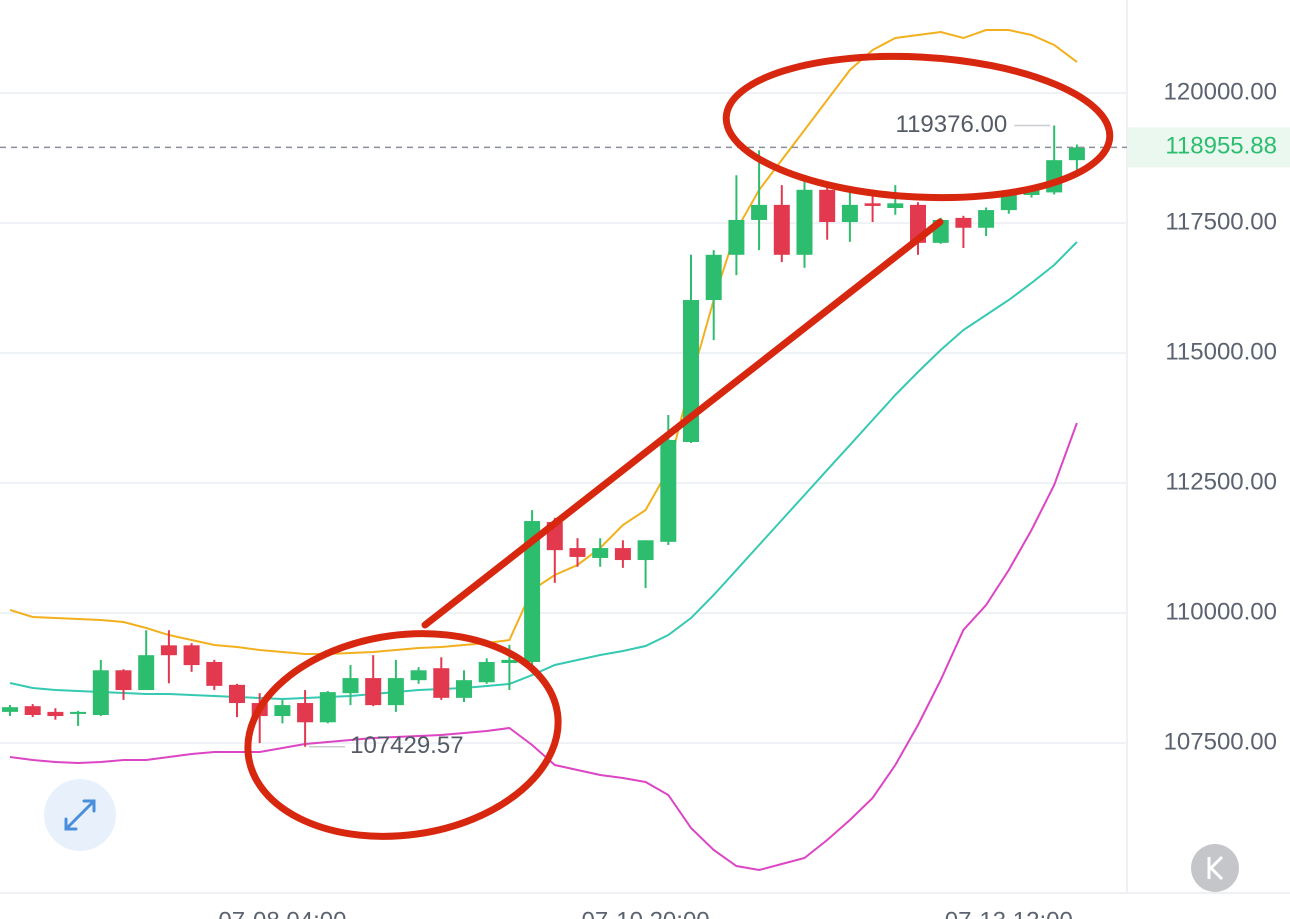  Describe the element at coordinates (282, 913) in the screenshot. I see `x-tick-label: 07-08 04:00` at that location.